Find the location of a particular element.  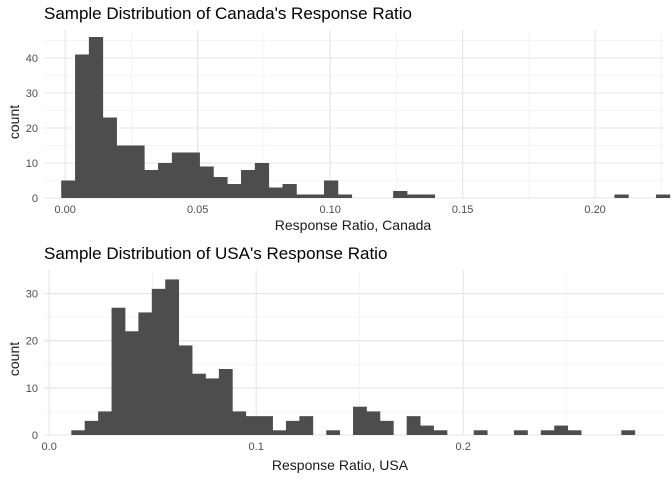

x-tick-label: 0.00 is located at coordinates (64, 210).